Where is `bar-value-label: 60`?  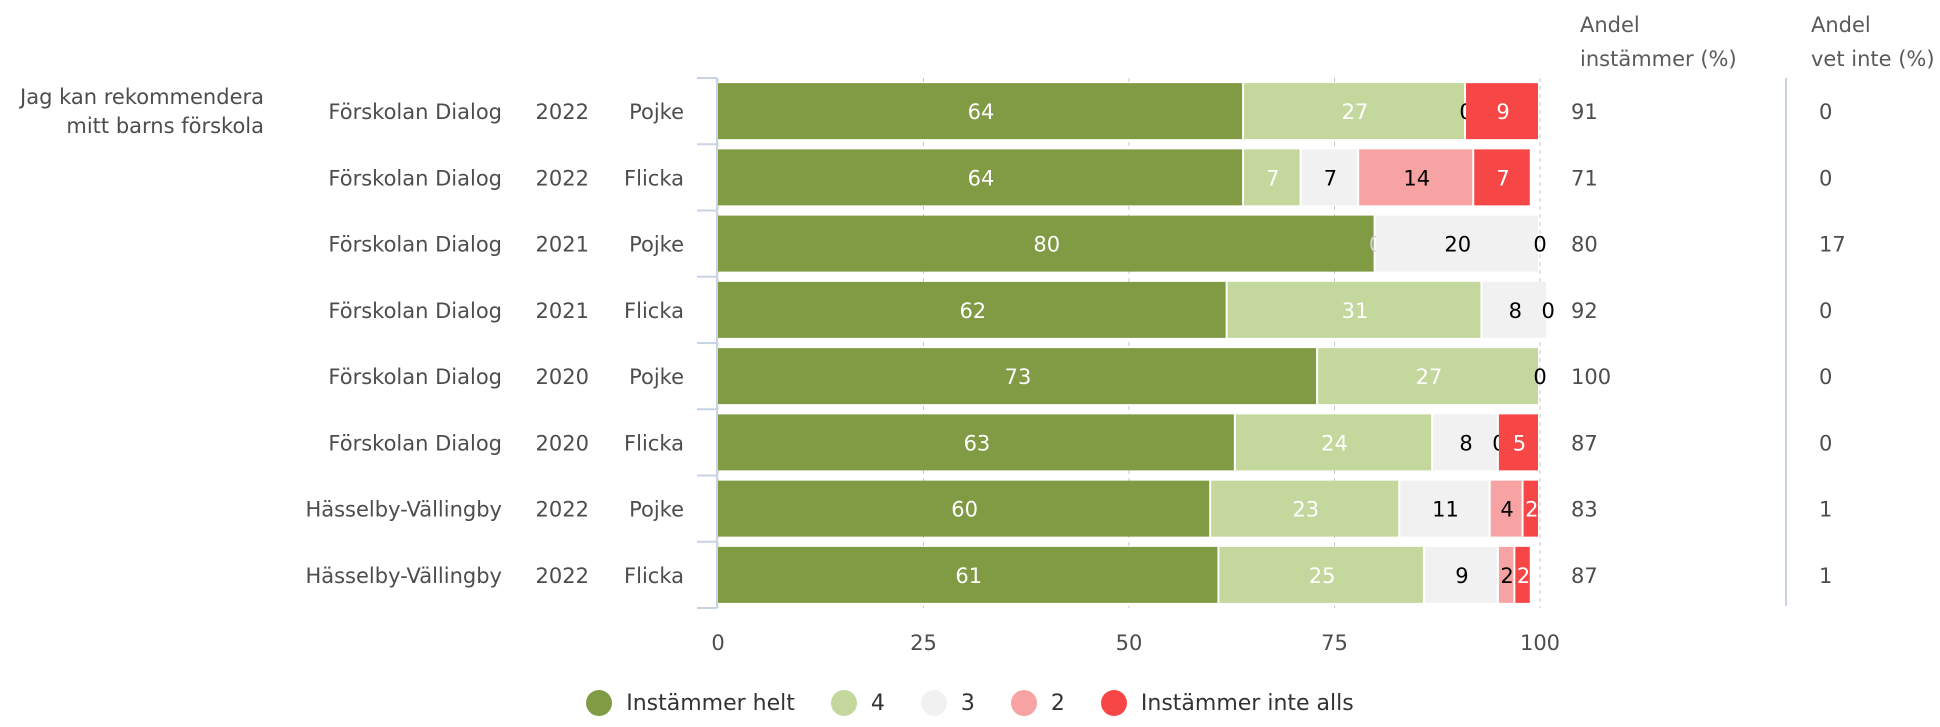 bar-value-label: 60 is located at coordinates (964, 510).